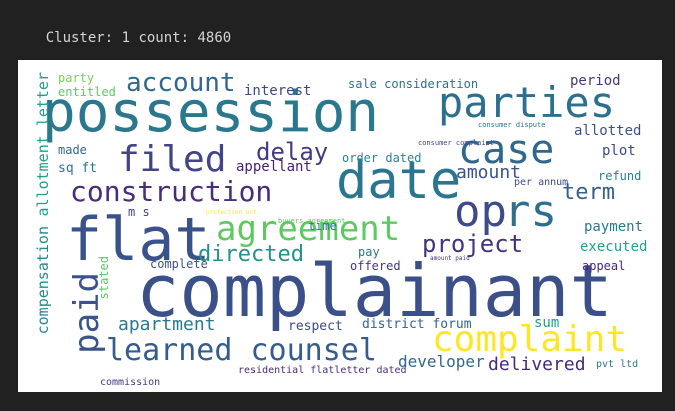  I want to click on cloud-word: m s, so click(139, 212).